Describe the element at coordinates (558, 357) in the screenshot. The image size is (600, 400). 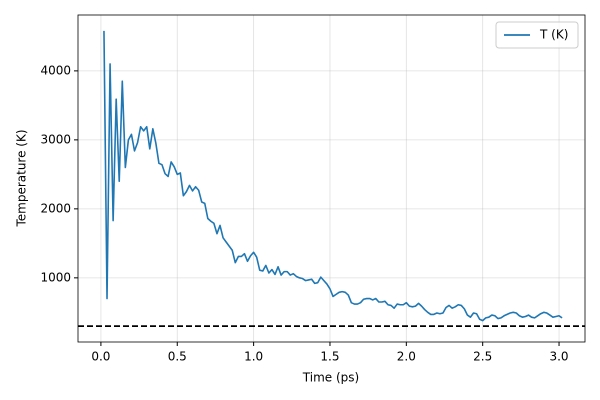
I see `x-tick-label: 3.0` at that location.